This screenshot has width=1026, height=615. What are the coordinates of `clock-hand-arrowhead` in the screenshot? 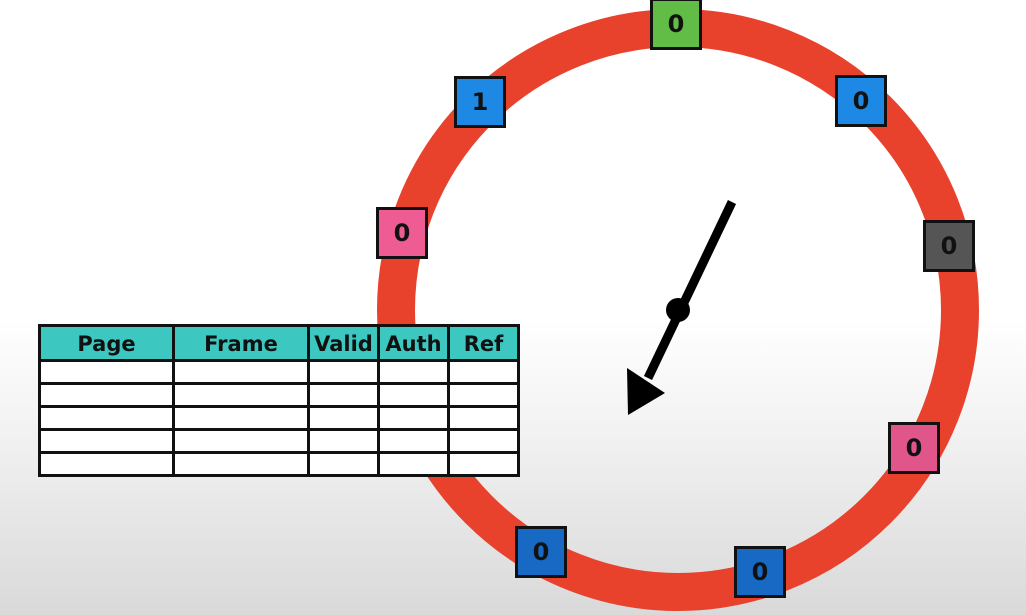 It's located at (646, 391).